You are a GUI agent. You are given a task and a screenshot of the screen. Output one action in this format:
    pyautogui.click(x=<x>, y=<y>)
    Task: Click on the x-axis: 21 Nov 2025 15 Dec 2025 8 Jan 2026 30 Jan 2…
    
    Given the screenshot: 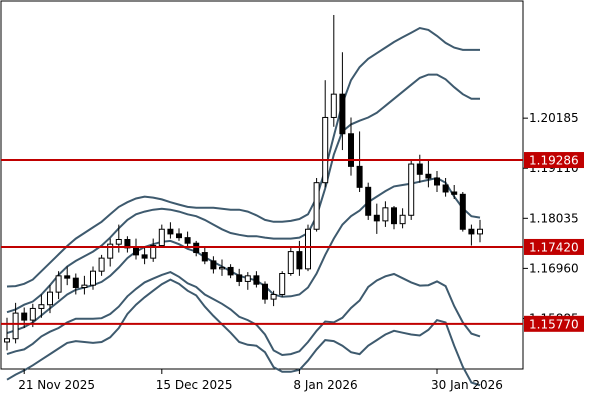 What is the action you would take?
    pyautogui.click(x=260, y=380)
    